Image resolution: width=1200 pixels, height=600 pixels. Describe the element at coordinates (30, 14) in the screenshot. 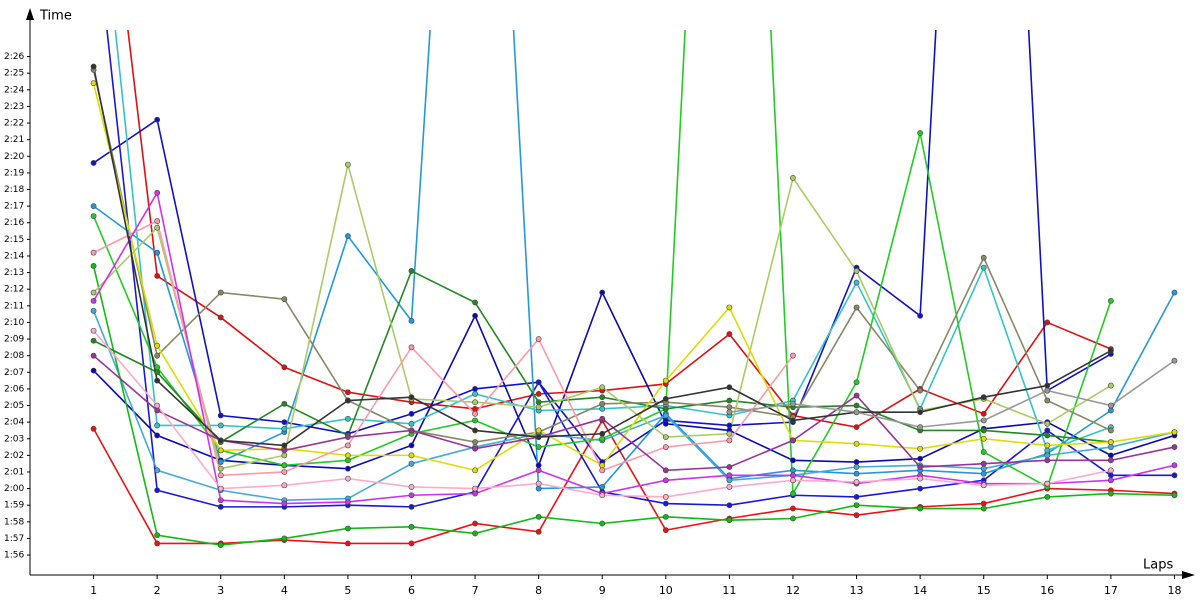

I see `y-axis-arrow` at that location.